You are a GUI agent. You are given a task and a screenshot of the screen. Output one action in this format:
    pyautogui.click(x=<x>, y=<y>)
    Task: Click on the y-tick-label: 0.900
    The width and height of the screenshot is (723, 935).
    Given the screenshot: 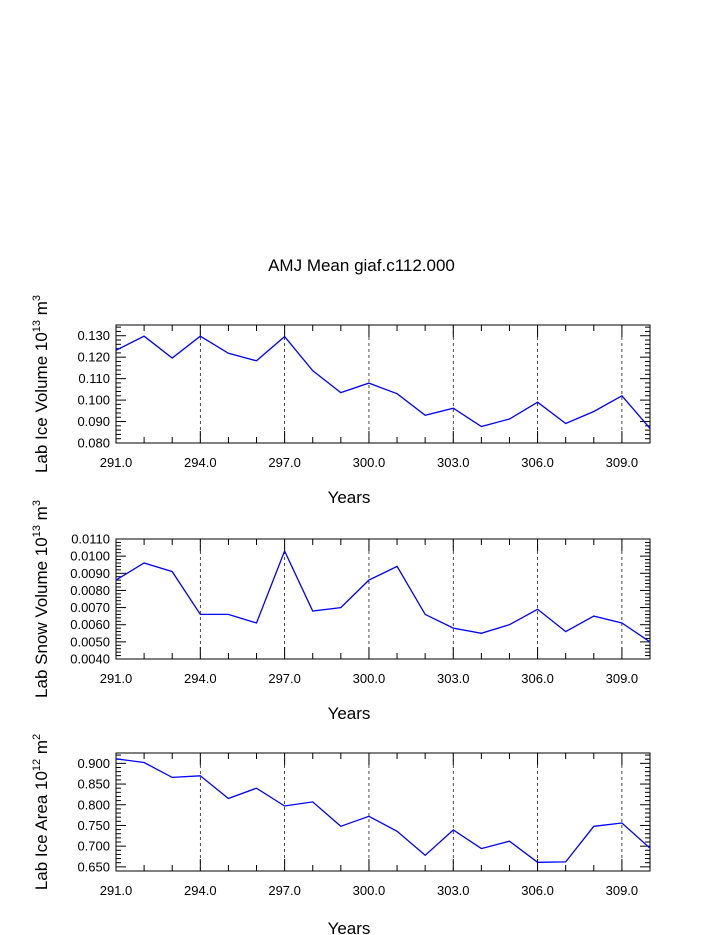 What is the action you would take?
    pyautogui.click(x=93, y=763)
    